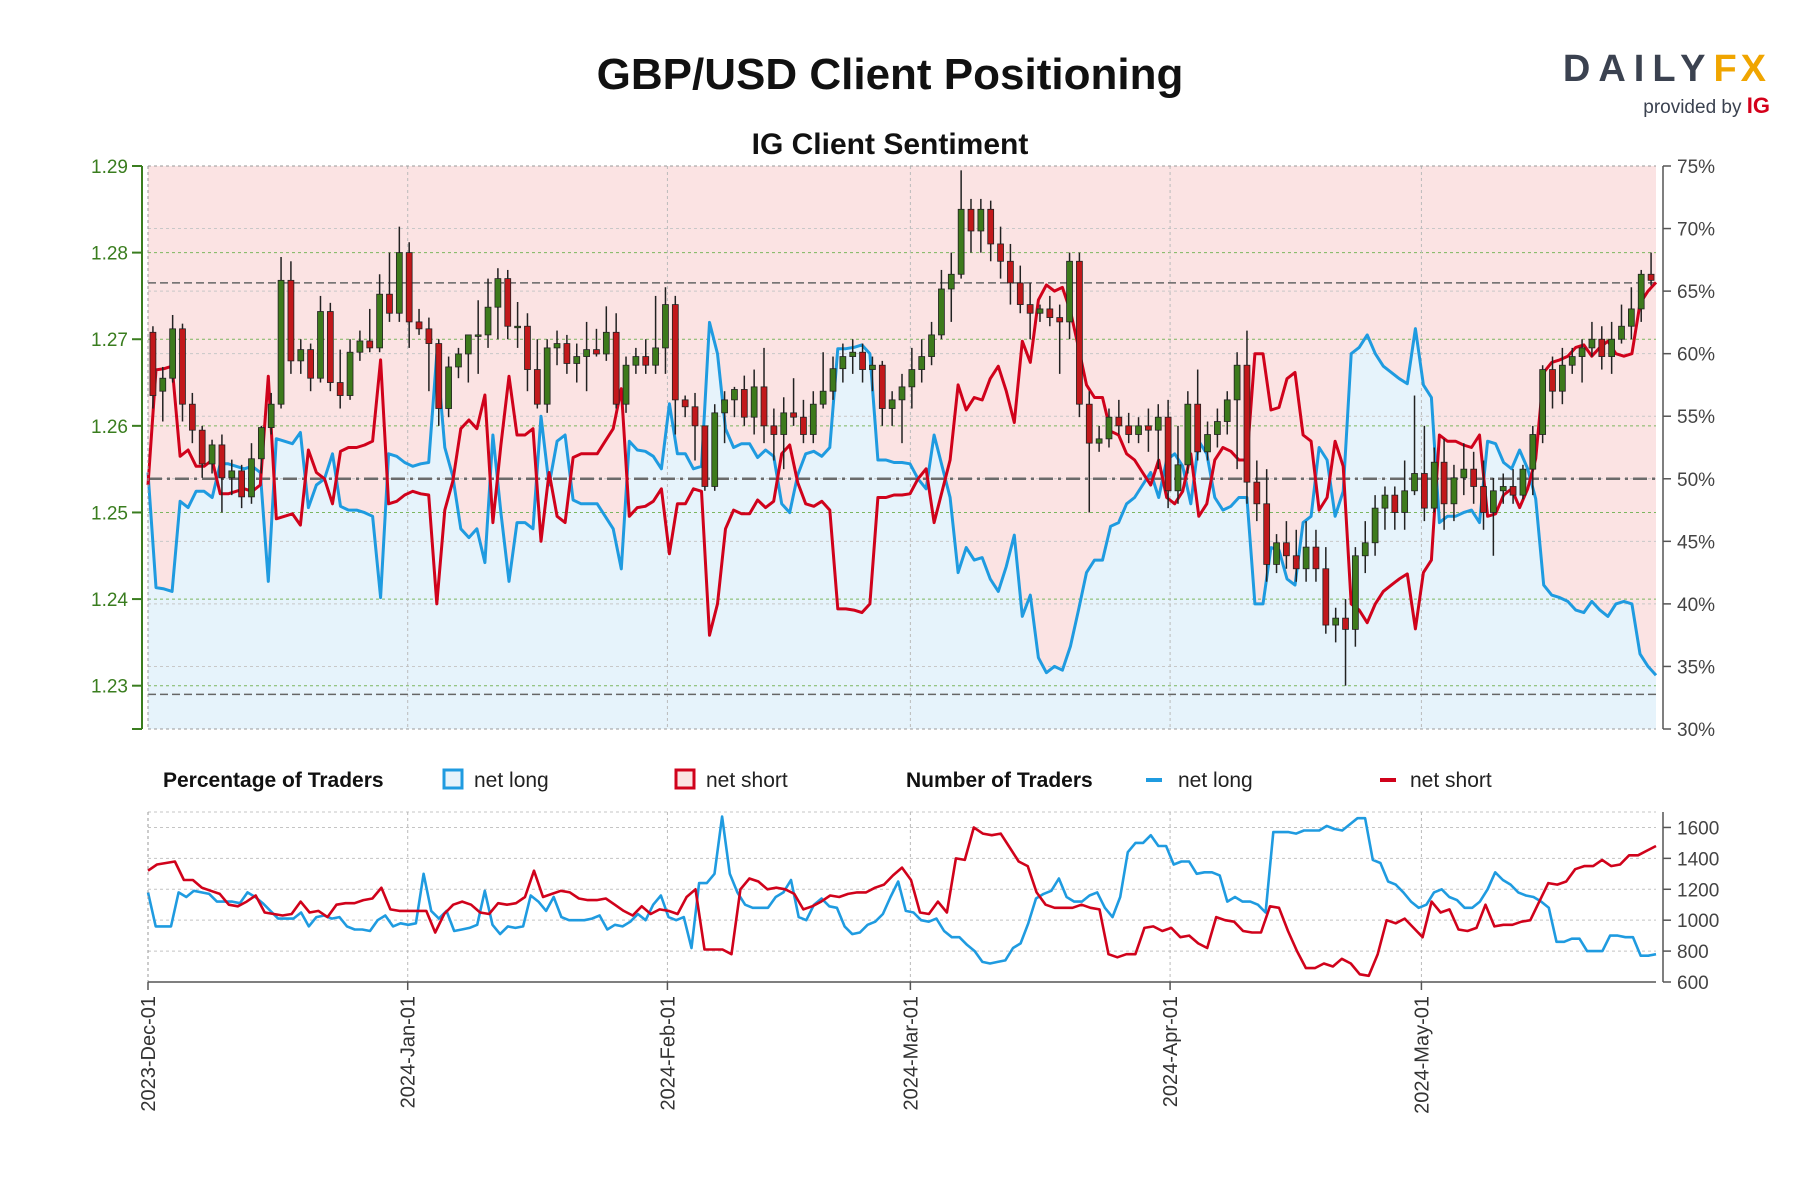 The image size is (1800, 1200). I want to click on chart-title: GBP/USD Client Positioning, so click(890, 74).